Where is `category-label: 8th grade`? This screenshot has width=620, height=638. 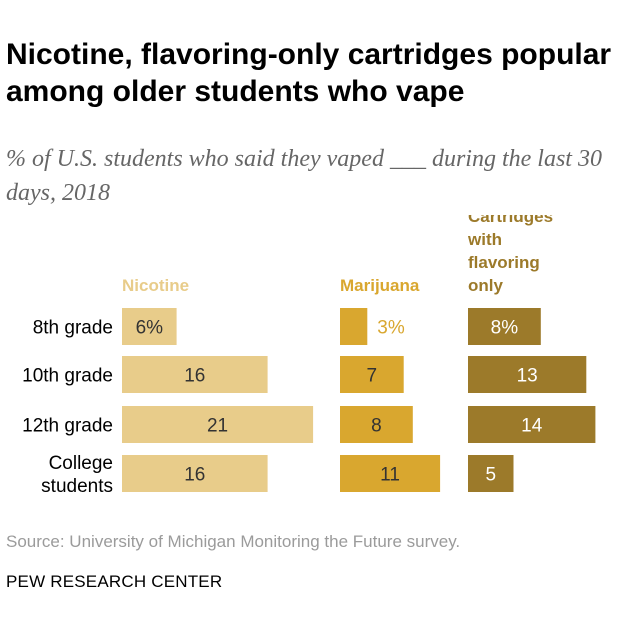
category-label: 8th grade is located at coordinates (73, 328).